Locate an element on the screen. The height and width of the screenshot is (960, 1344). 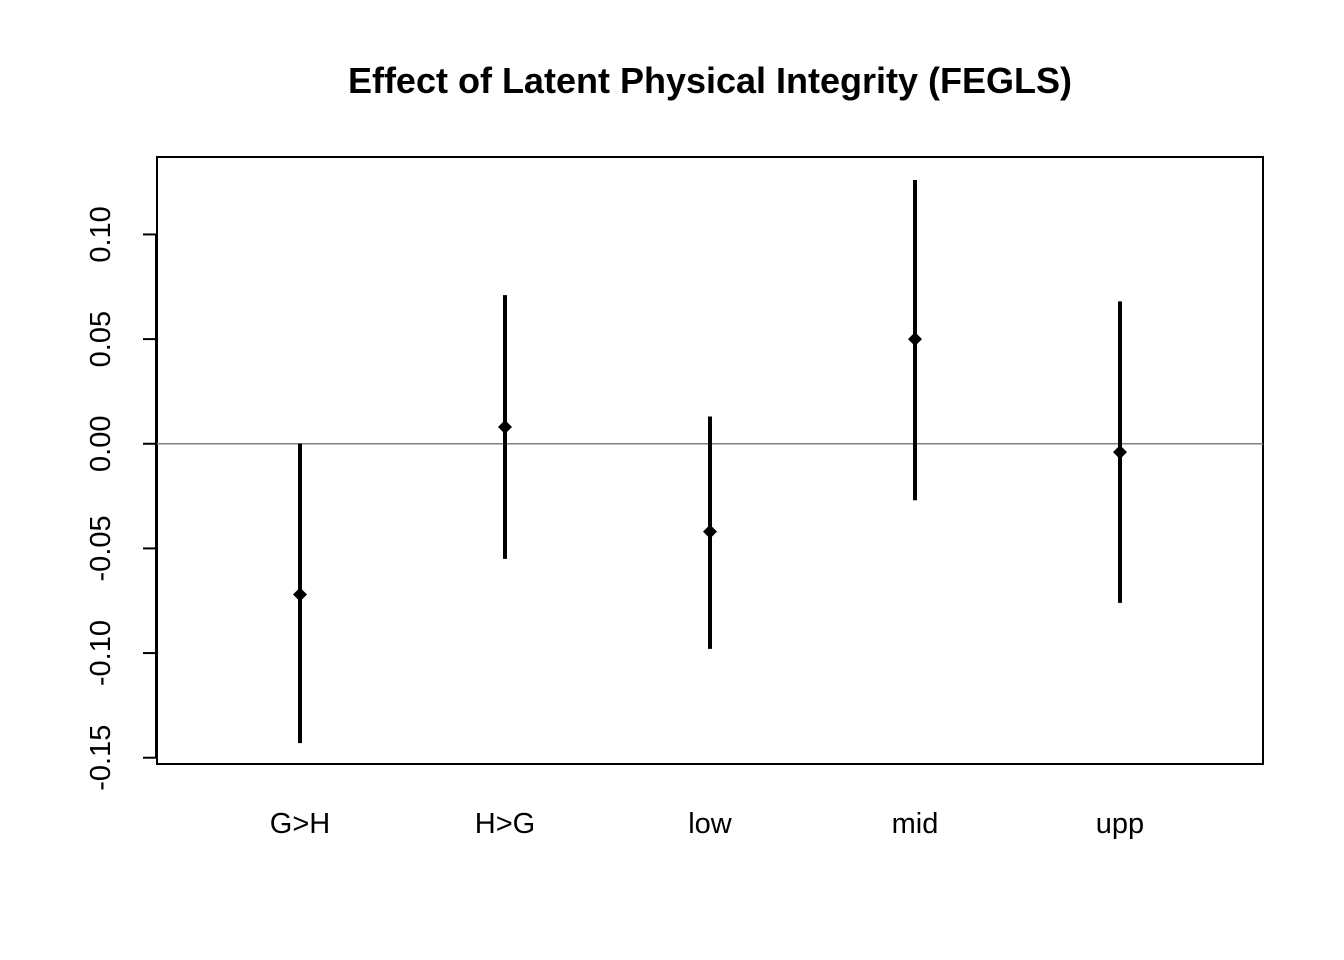
x-tick-label: G>H is located at coordinates (300, 824).